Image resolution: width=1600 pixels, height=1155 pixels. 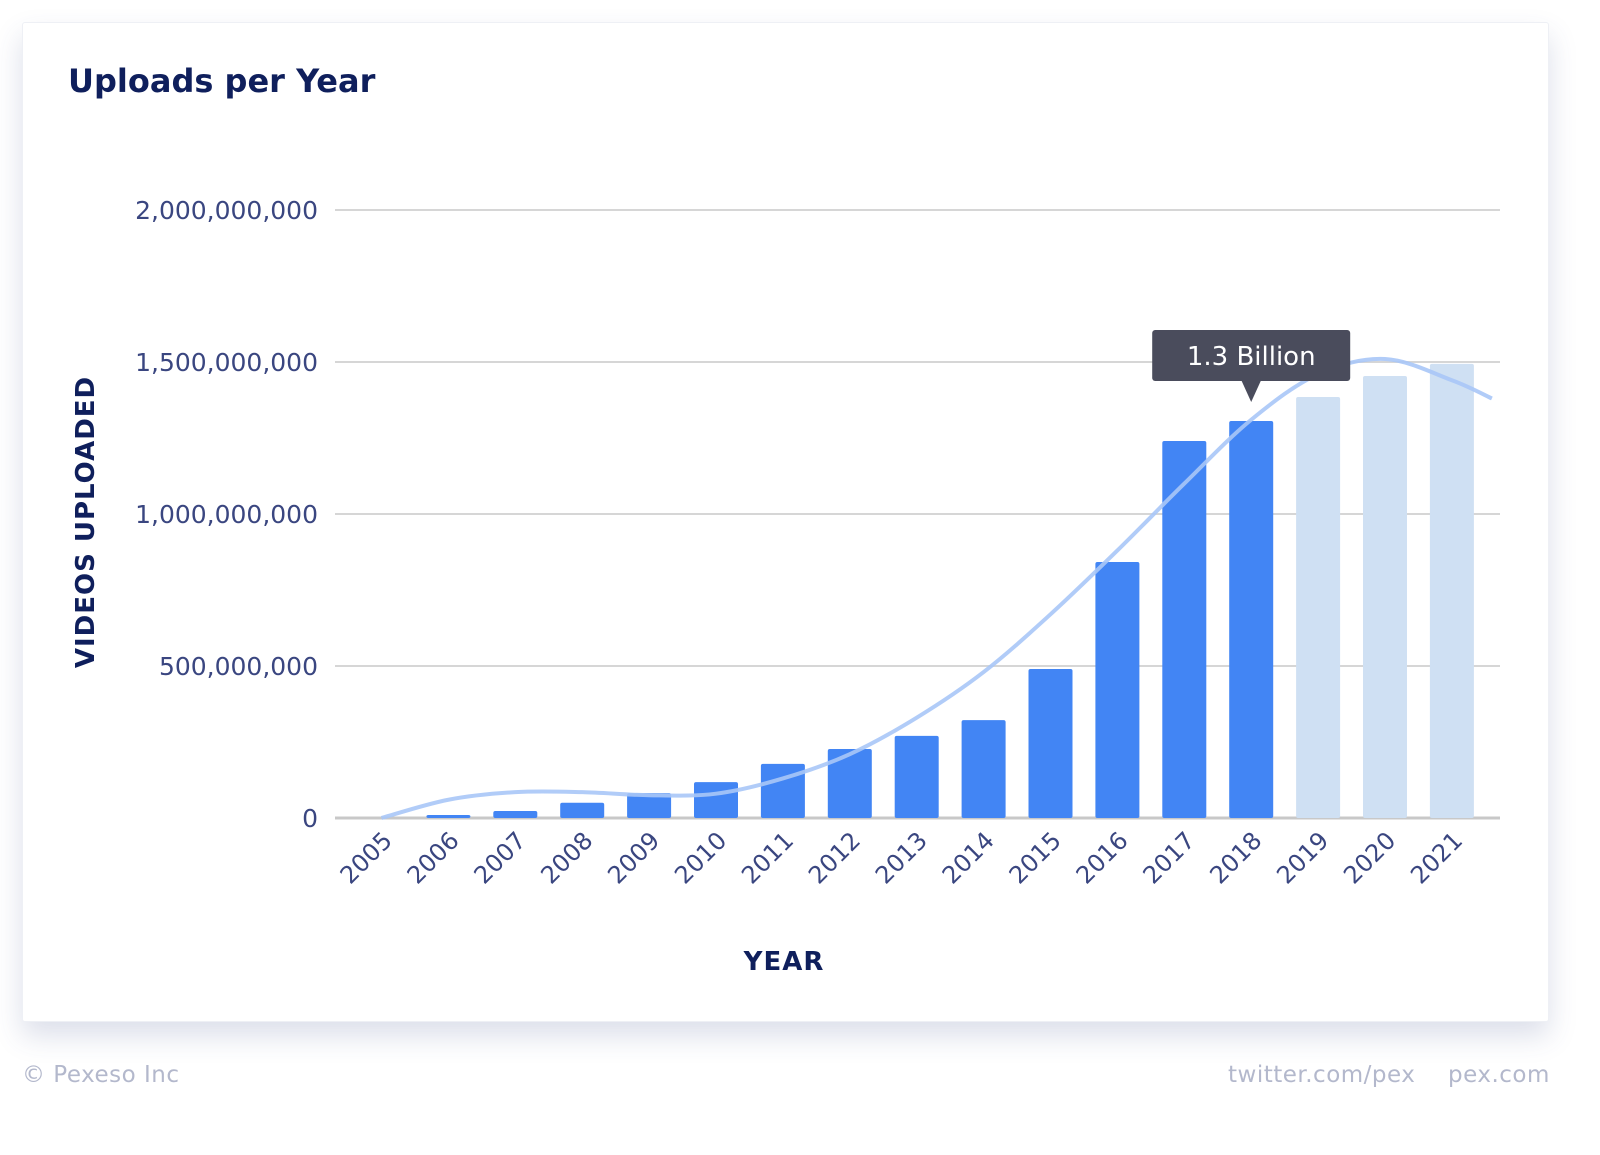 I want to click on x-tick-label: 2012, so click(x=834, y=857).